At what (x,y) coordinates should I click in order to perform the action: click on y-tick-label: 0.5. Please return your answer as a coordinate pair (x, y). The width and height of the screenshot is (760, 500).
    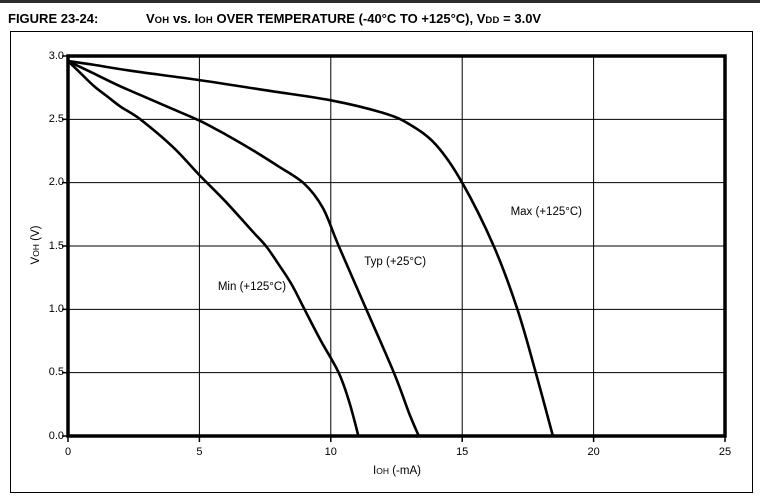
    Looking at the image, I should click on (56, 372).